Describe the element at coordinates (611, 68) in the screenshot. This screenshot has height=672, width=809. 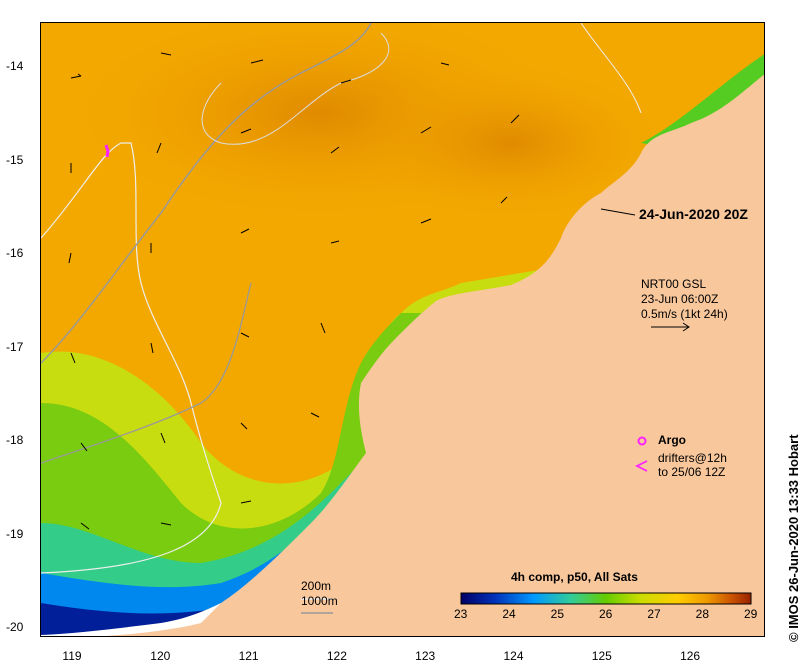
I see `depth-contour-ne` at that location.